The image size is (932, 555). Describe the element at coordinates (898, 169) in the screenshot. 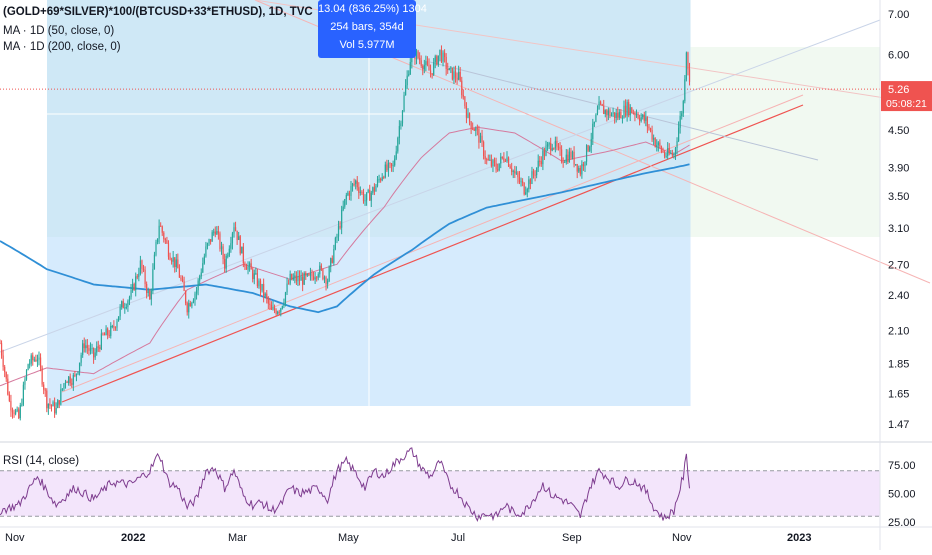

I see `price-tick-label: 3.90` at that location.